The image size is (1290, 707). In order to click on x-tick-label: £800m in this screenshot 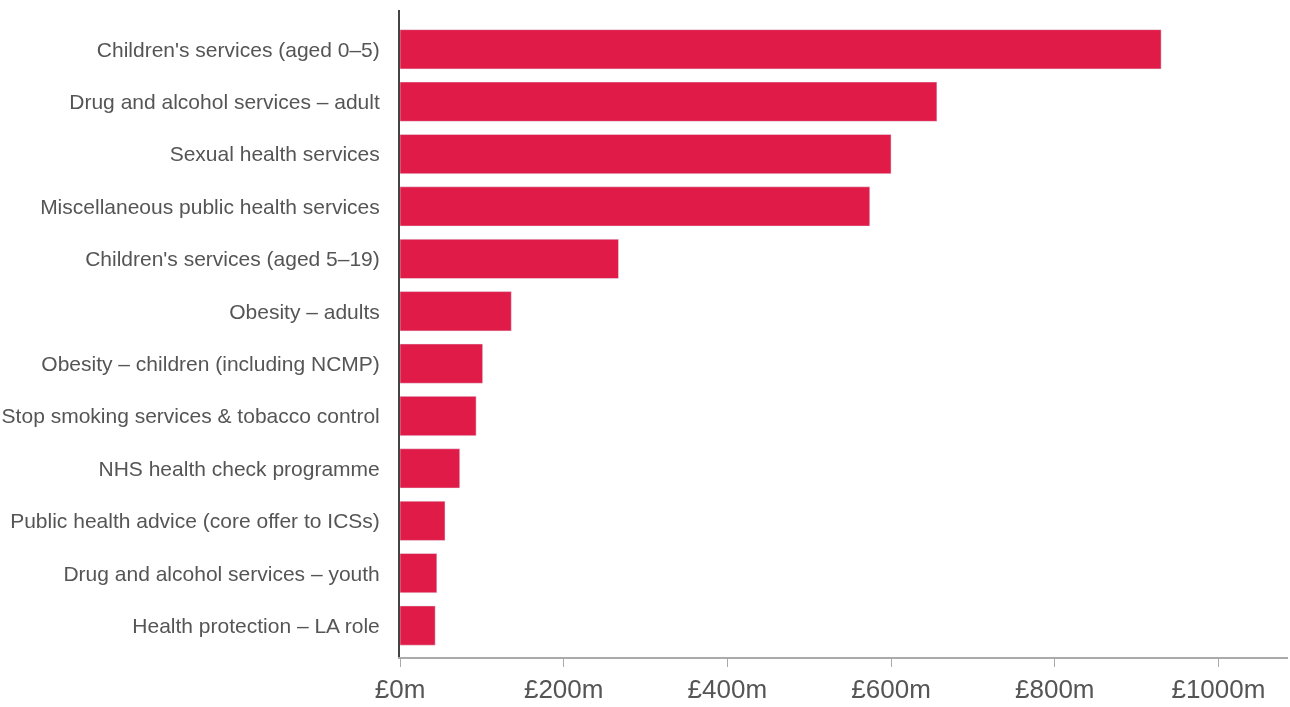, I will do `click(1055, 689)`.